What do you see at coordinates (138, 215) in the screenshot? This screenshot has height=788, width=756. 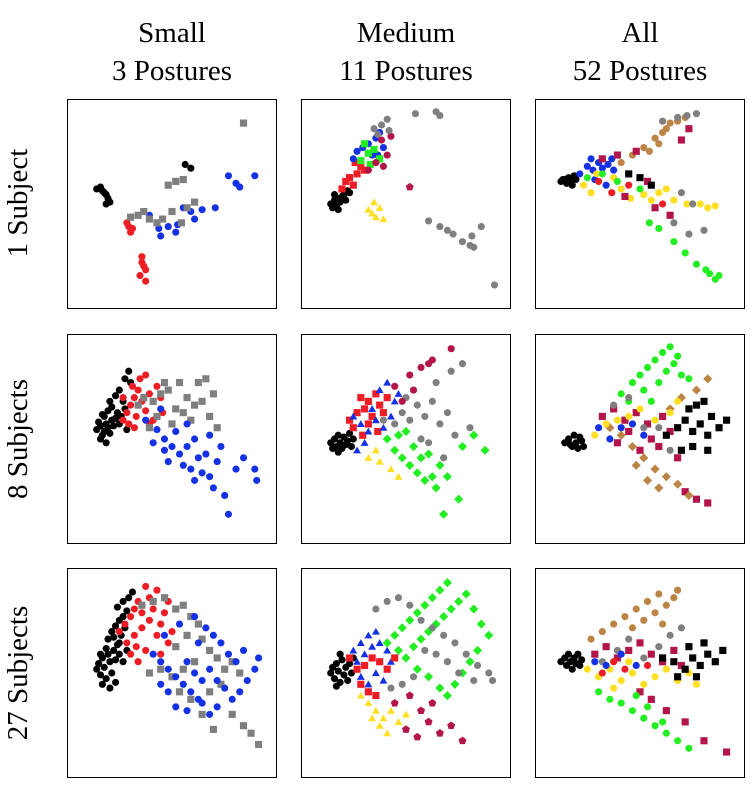 I see `data-point-posture-3-gray-square` at bounding box center [138, 215].